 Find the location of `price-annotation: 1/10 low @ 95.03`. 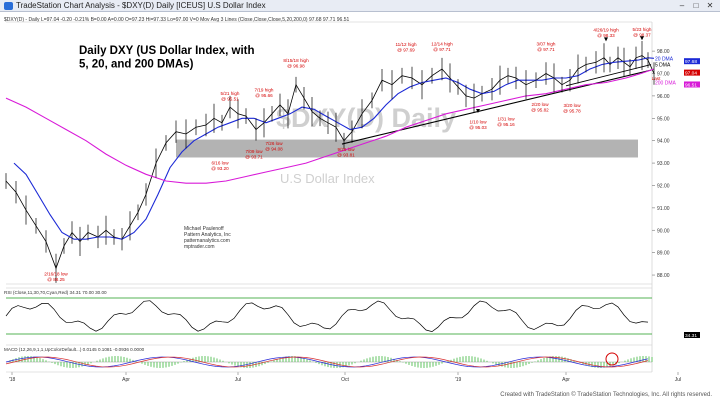

price-annotation: 1/10 low @ 95.03 is located at coordinates (478, 125).